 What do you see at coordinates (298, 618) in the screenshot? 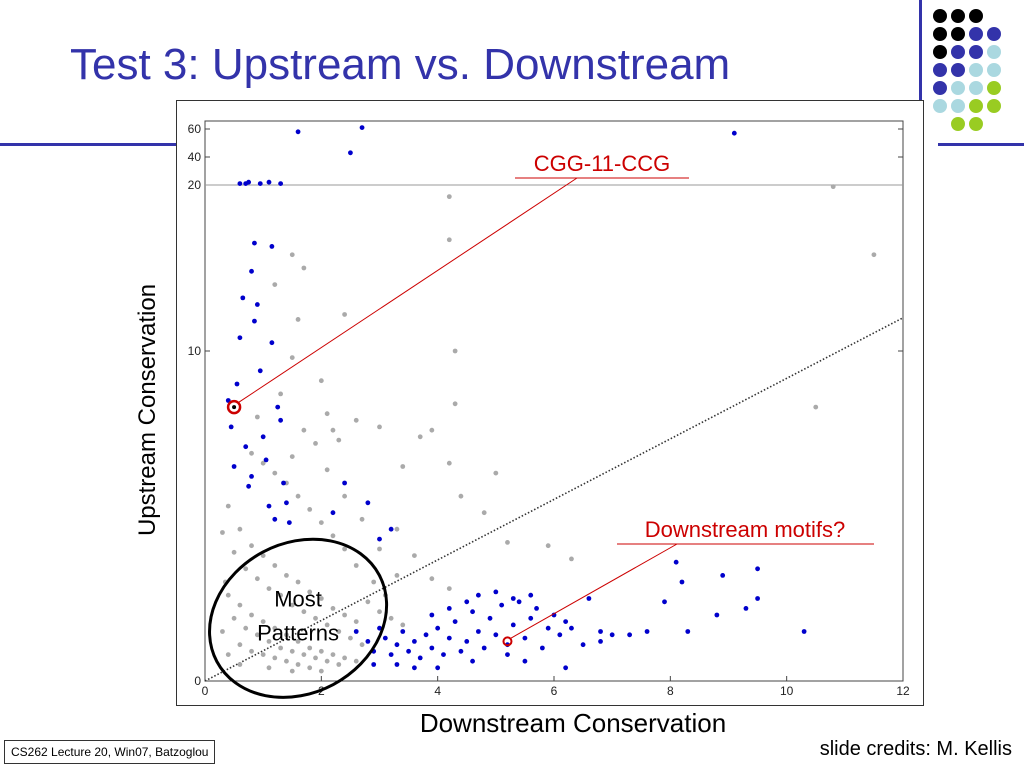
I see `most-patterns-ellipse` at bounding box center [298, 618].